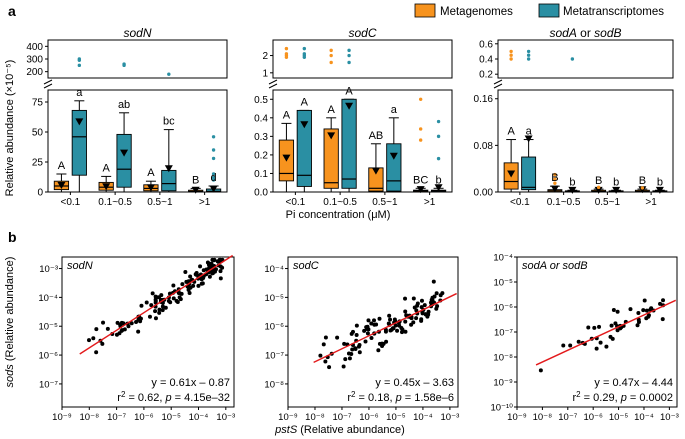 This screenshot has height=439, width=685. Describe the element at coordinates (394, 110) in the screenshot. I see `significance-letter: a` at that location.